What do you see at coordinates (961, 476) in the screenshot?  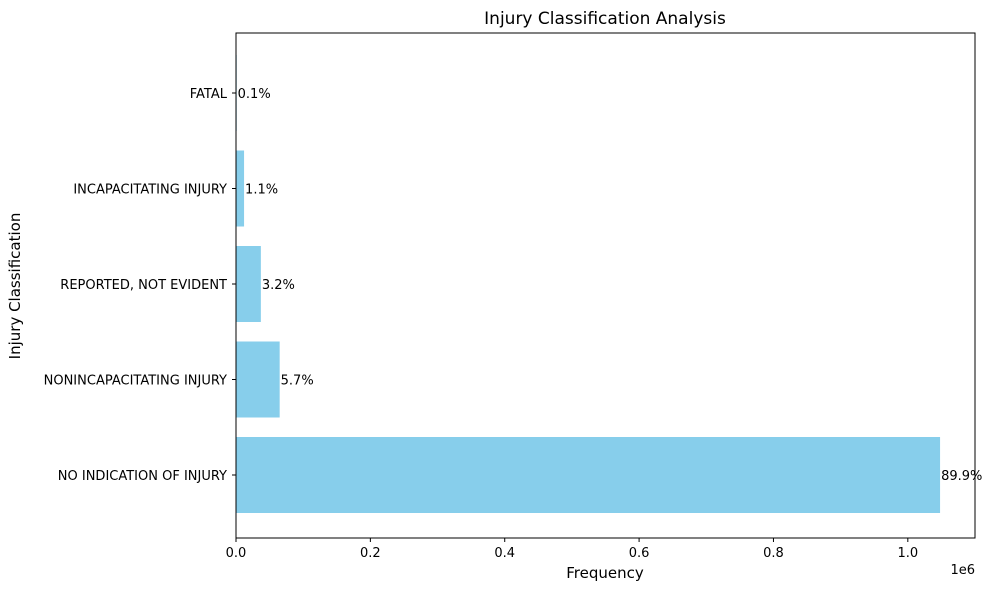 I see `bar-value-label: 89.9%` at bounding box center [961, 476].